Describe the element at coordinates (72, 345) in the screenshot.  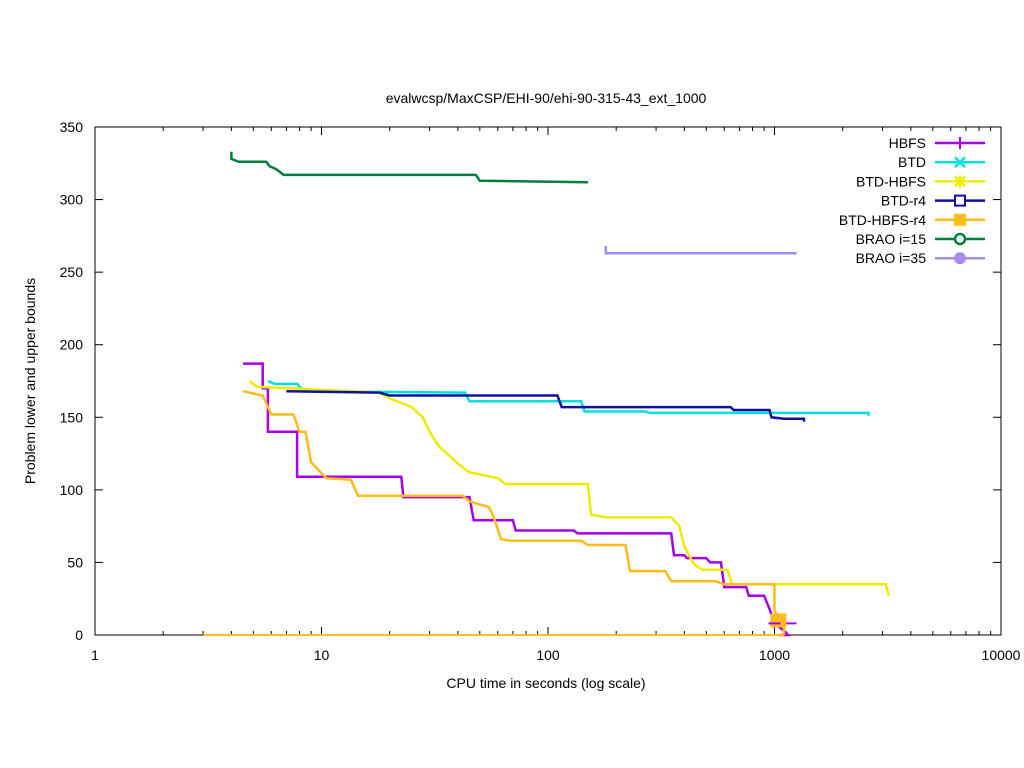
I see `y-tick-label: 200` at that location.